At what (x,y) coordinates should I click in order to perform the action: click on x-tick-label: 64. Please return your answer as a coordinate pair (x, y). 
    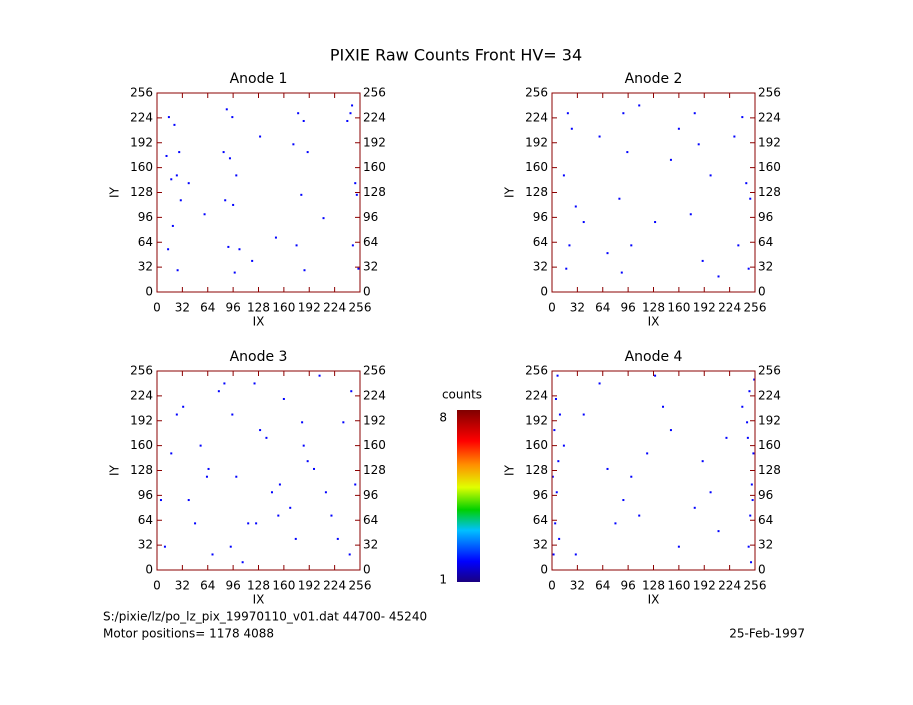
    Looking at the image, I should click on (602, 308).